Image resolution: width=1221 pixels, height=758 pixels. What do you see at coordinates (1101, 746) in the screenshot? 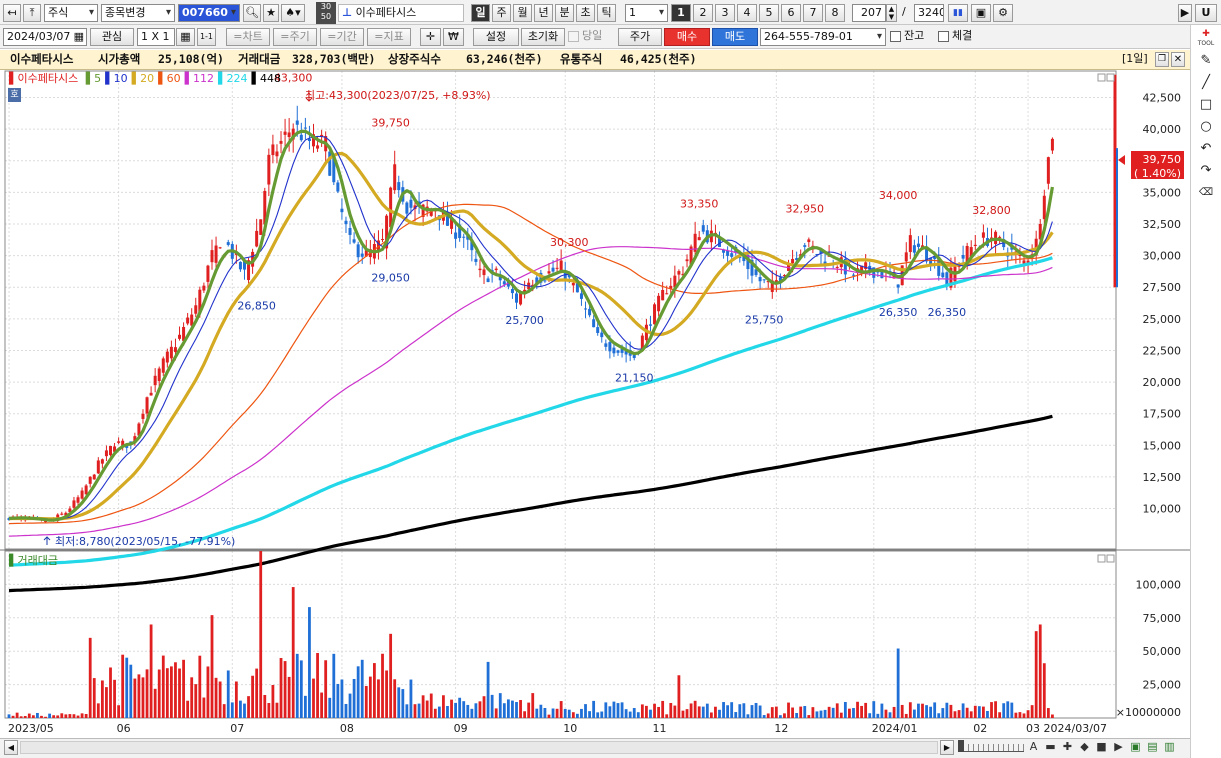
I see `stop-icon: ■` at bounding box center [1101, 746].